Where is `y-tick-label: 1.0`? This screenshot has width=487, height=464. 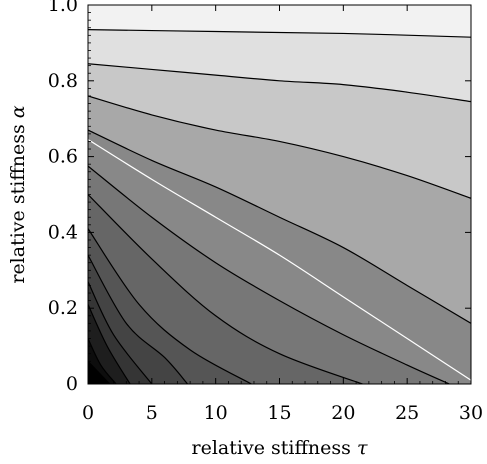
y-tick-label: 1.0 is located at coordinates (63, 8).